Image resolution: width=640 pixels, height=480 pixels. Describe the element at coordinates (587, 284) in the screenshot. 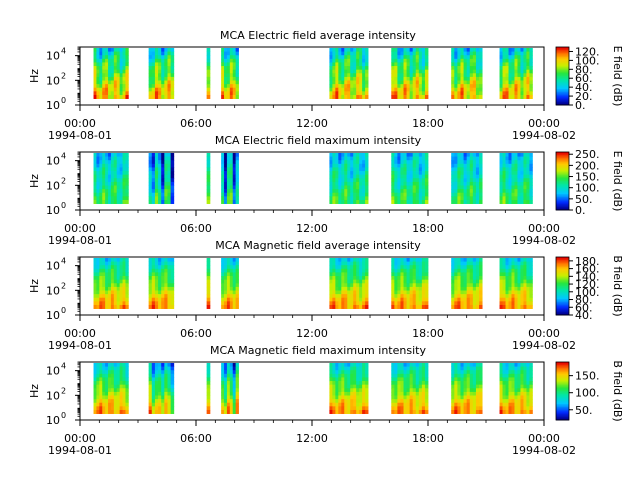

I see `colorbar-tick-label: 120.` at that location.